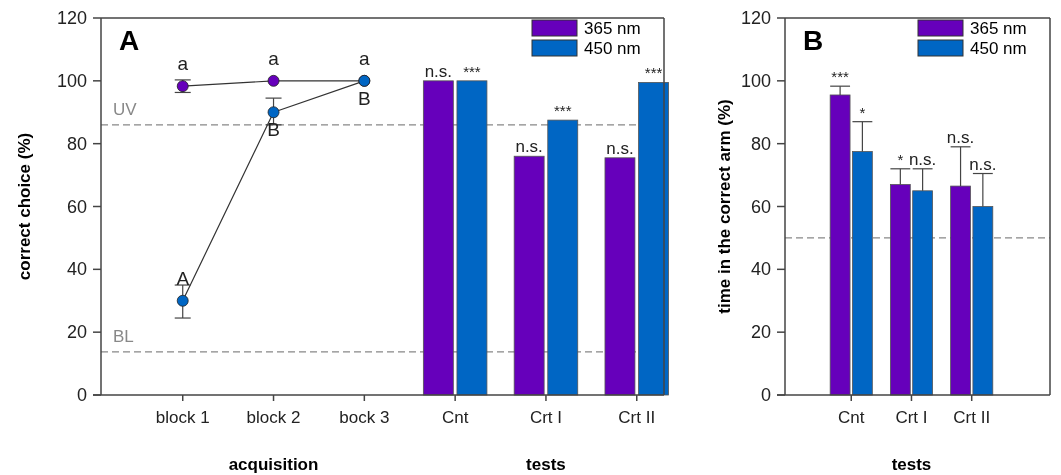 This screenshot has width=1061, height=475. What do you see at coordinates (273, 464) in the screenshot?
I see `x-axis-title: acquisition` at bounding box center [273, 464].